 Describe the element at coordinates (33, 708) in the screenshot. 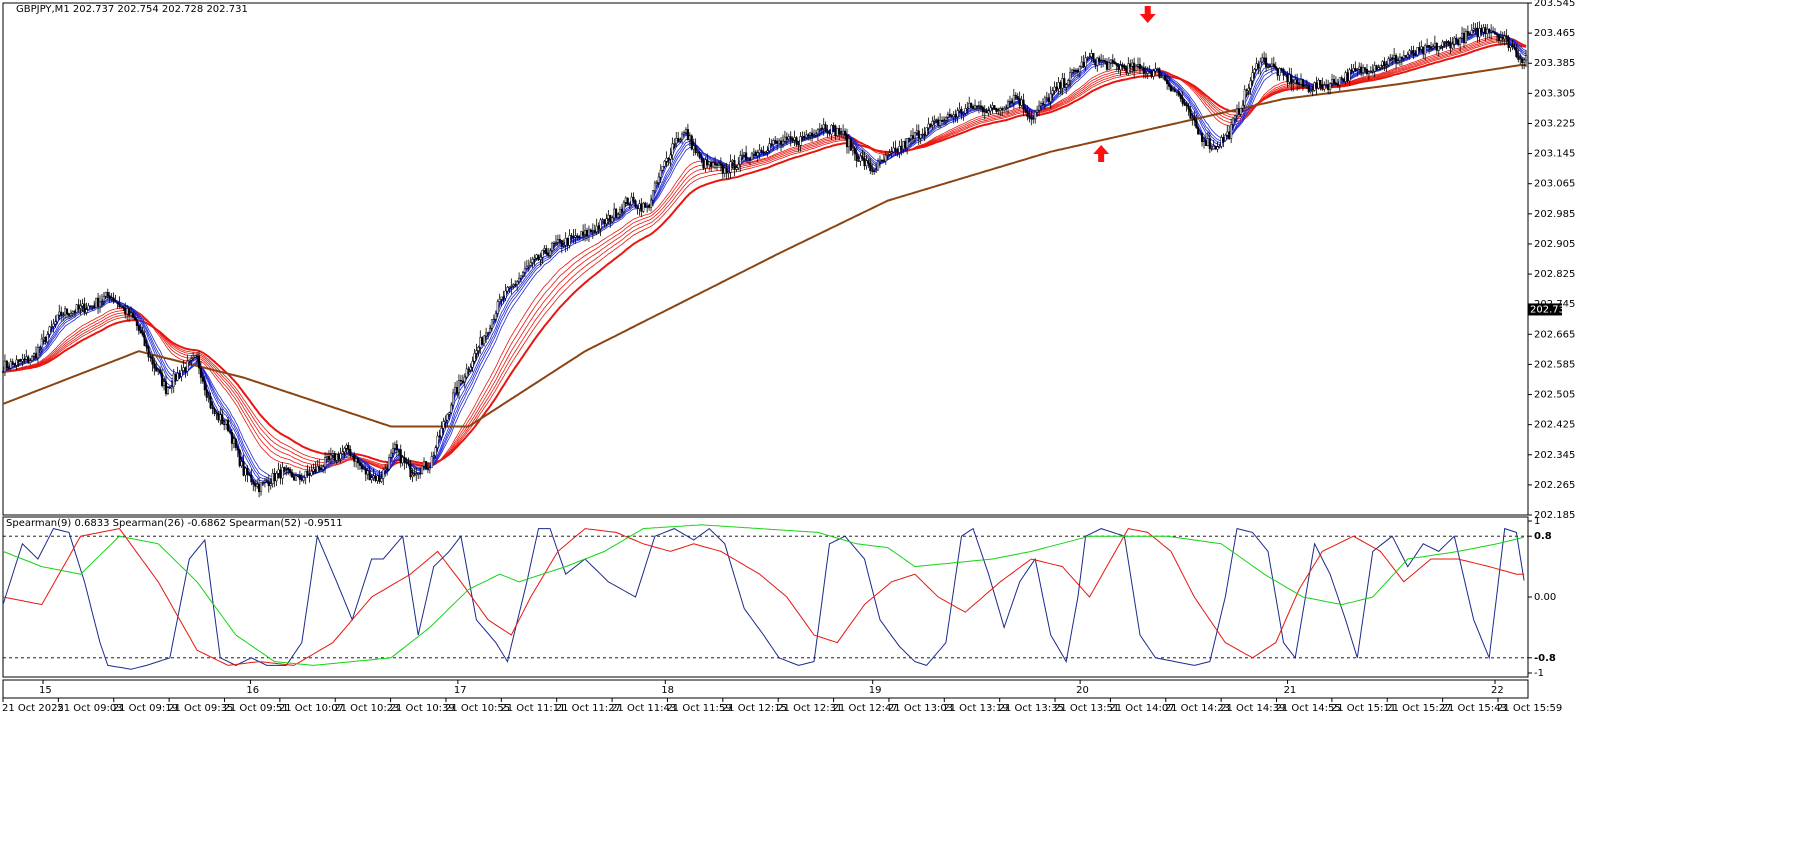

I see `time-tick-label: 21 Oct 2025` at that location.